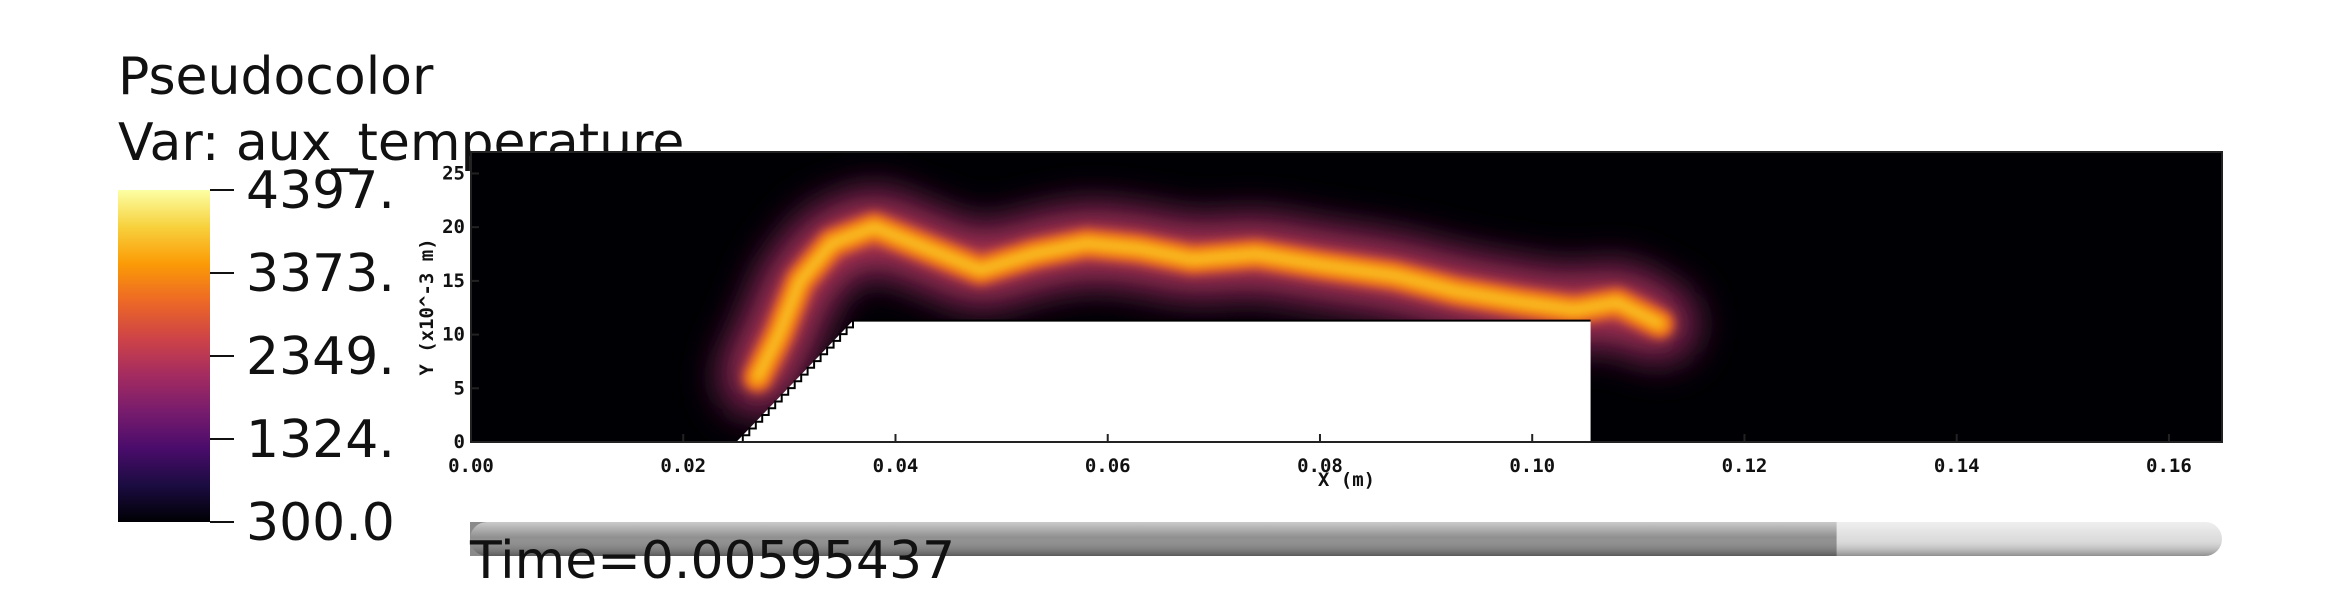 The image size is (2336, 592). Describe the element at coordinates (712, 561) in the screenshot. I see `time-label: Time=0.00595437` at that location.